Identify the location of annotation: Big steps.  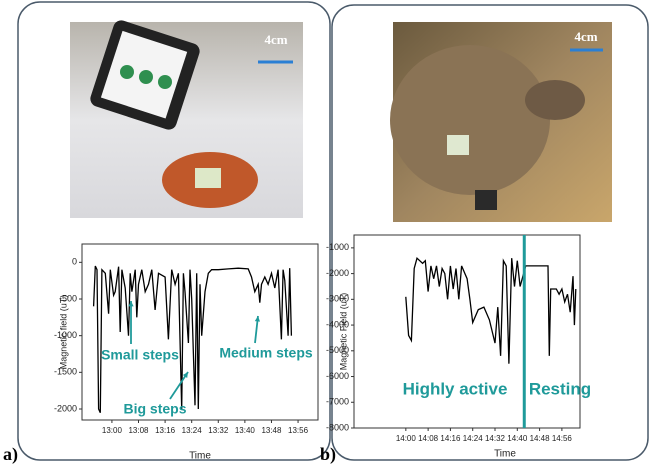
(154, 409).